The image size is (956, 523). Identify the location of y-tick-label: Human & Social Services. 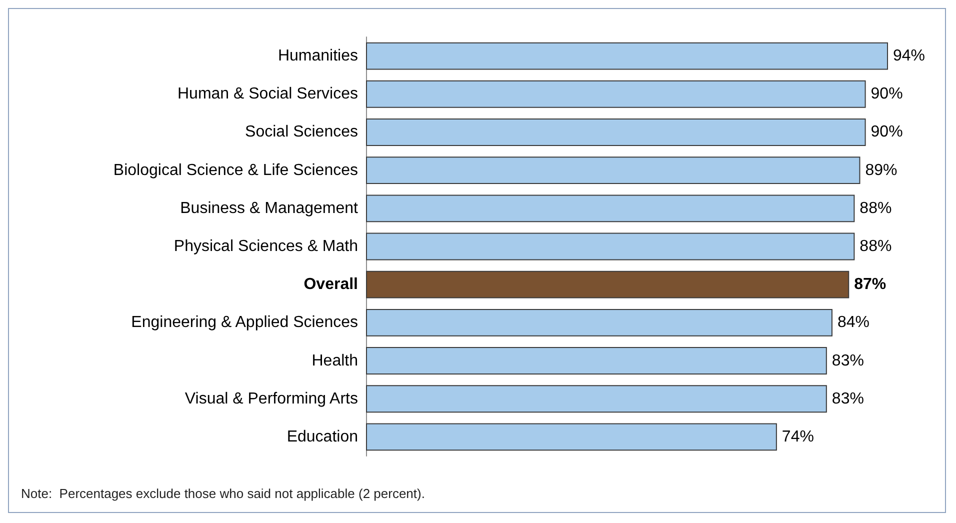
(267, 94).